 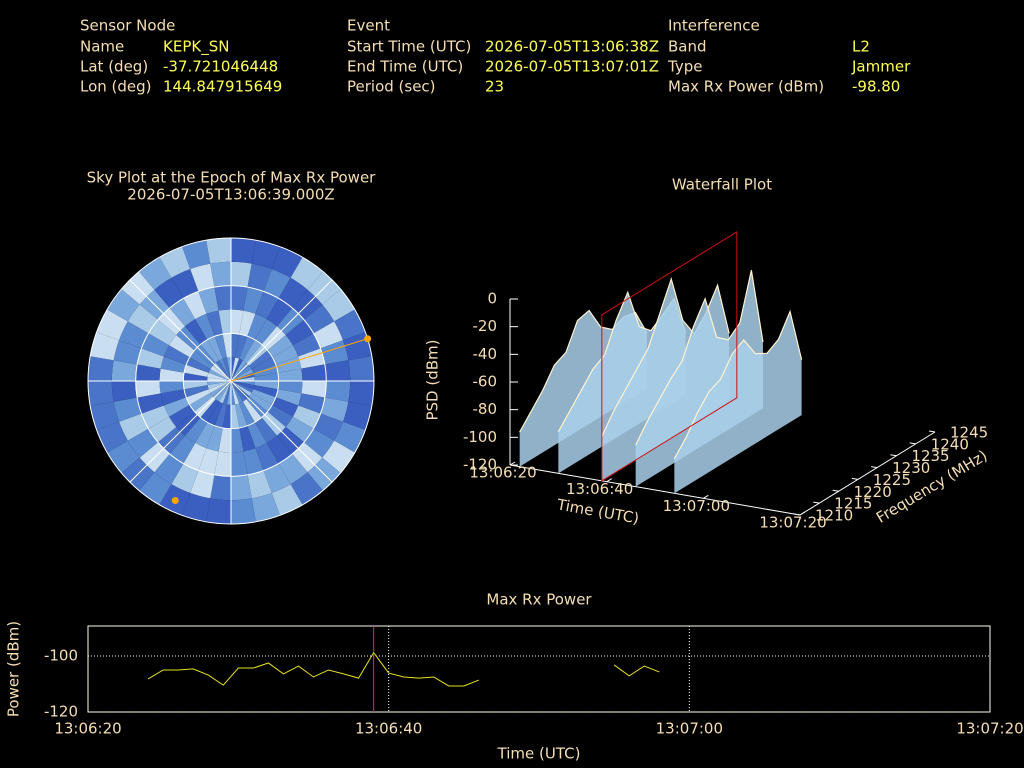 What do you see at coordinates (116, 87) in the screenshot?
I see `field-label: Lon (deg)` at bounding box center [116, 87].